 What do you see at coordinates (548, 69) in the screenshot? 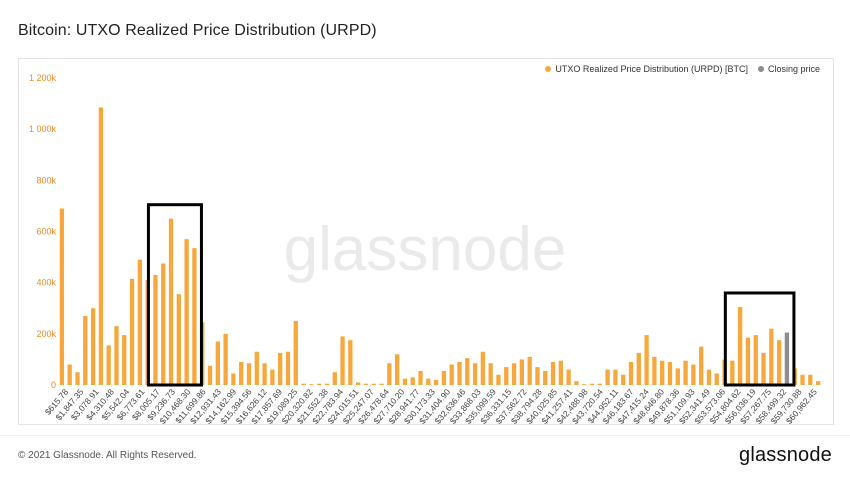
I see `legend-dot-urpd` at bounding box center [548, 69].